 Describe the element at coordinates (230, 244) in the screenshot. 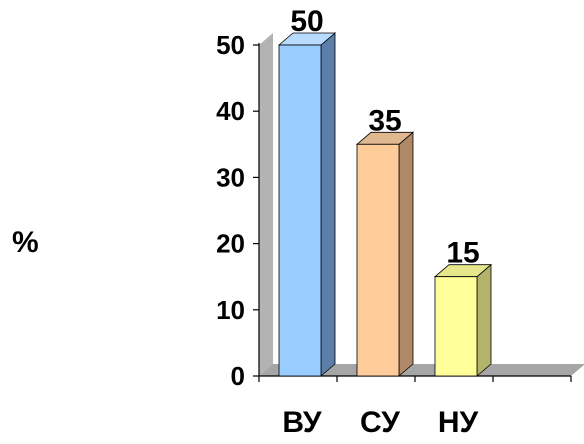

I see `y-tick-label: 20` at that location.